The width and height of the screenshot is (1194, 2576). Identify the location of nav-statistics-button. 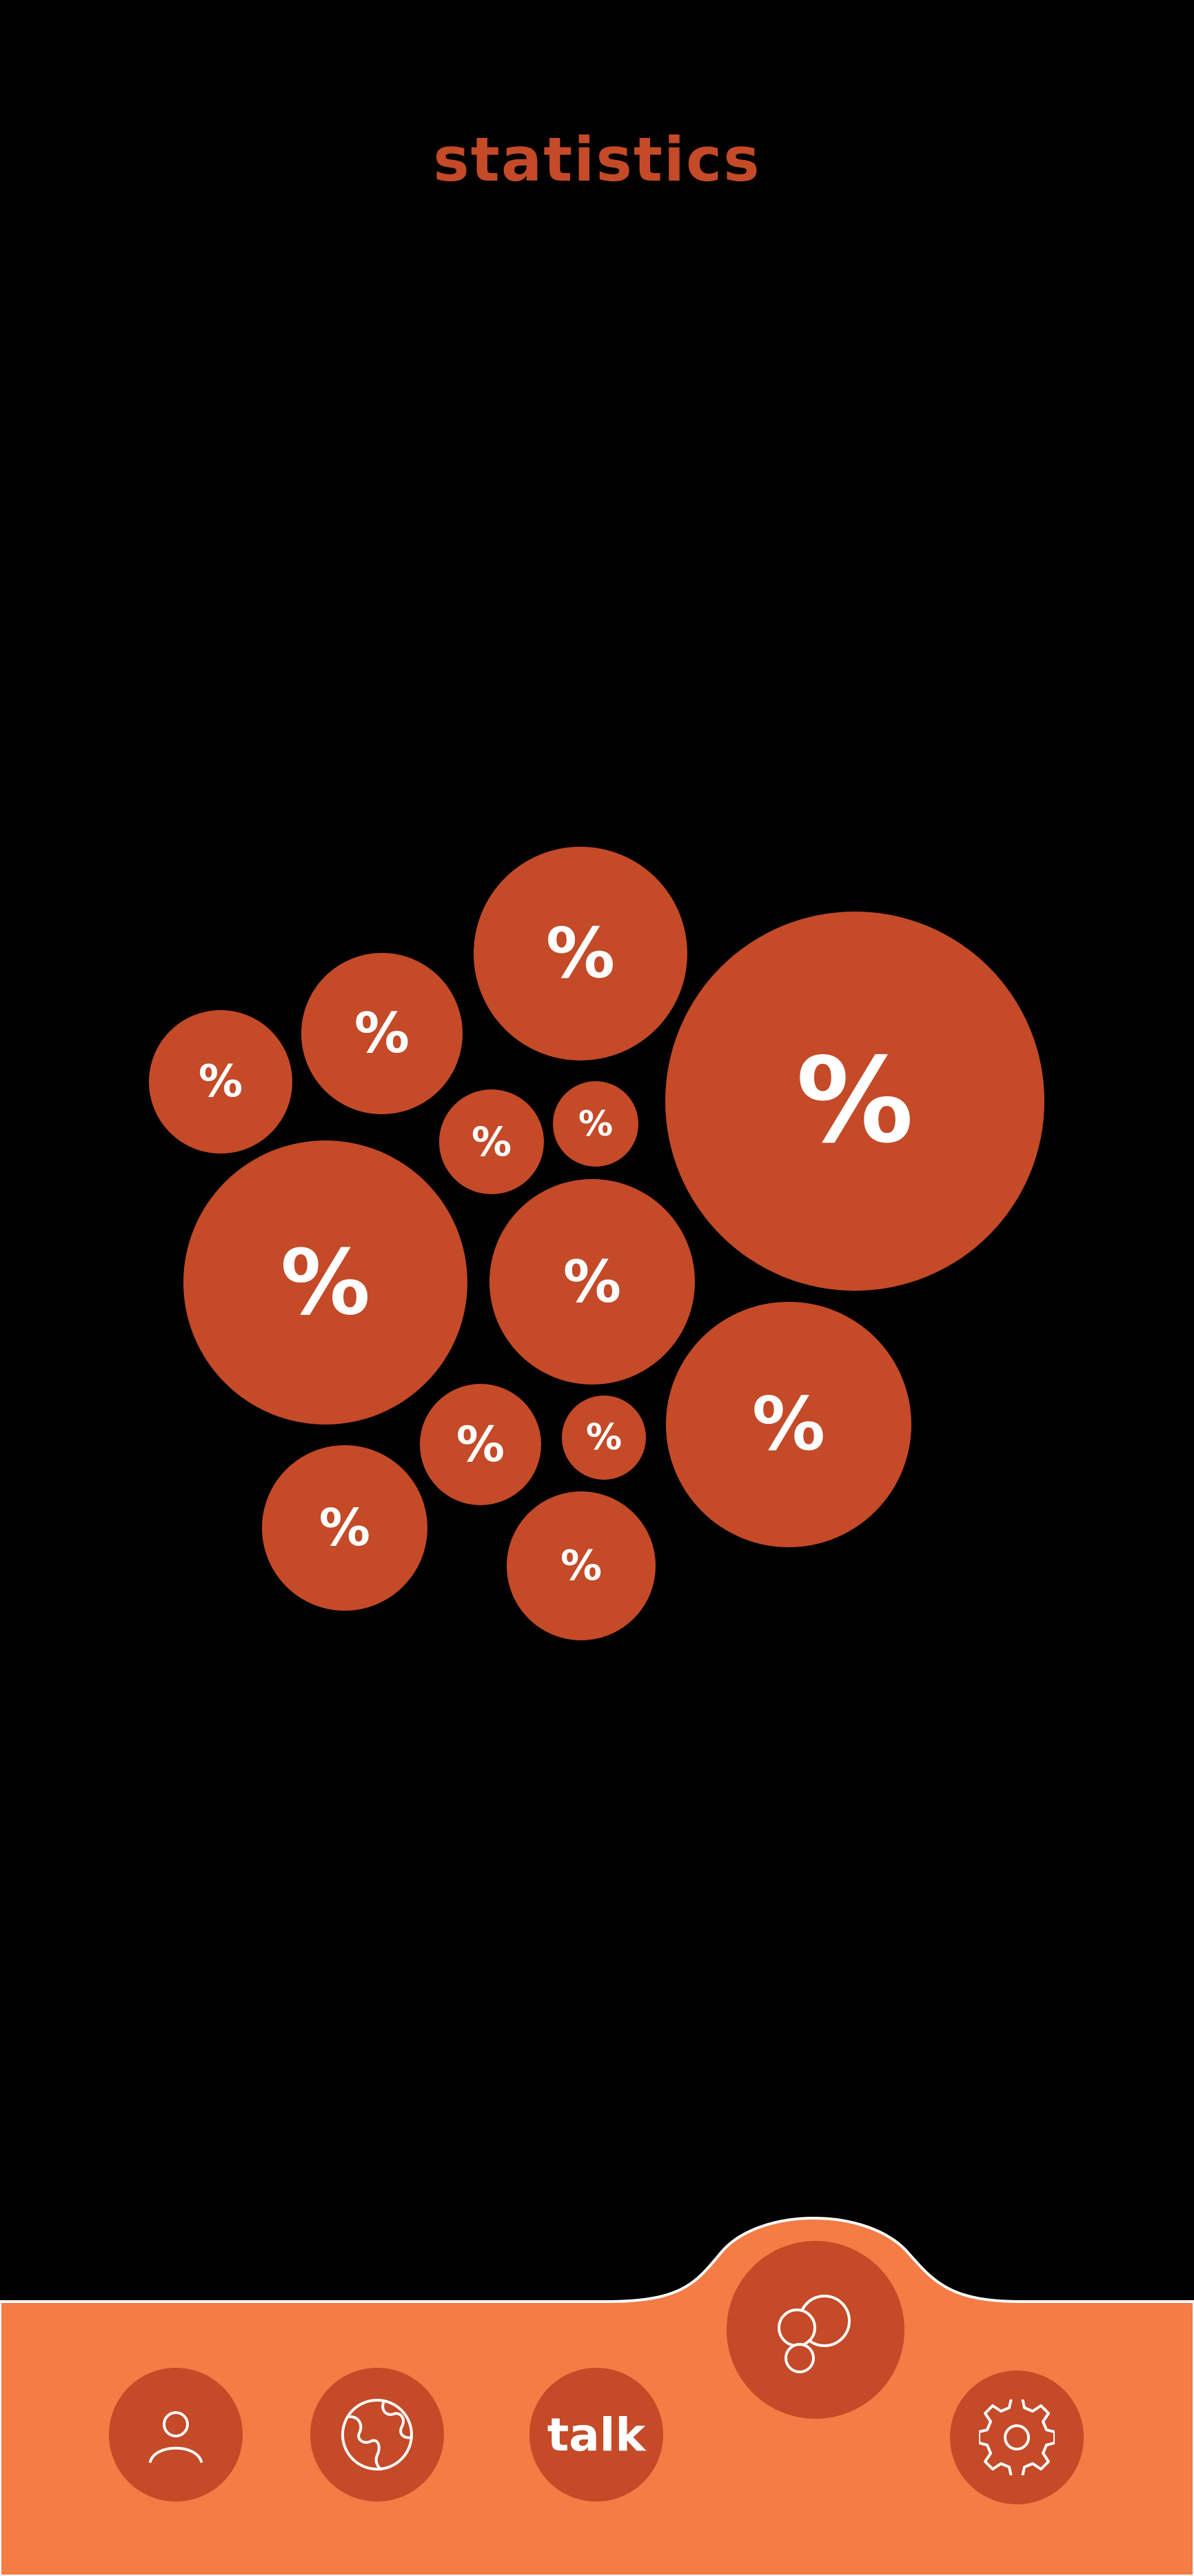
(815, 2330).